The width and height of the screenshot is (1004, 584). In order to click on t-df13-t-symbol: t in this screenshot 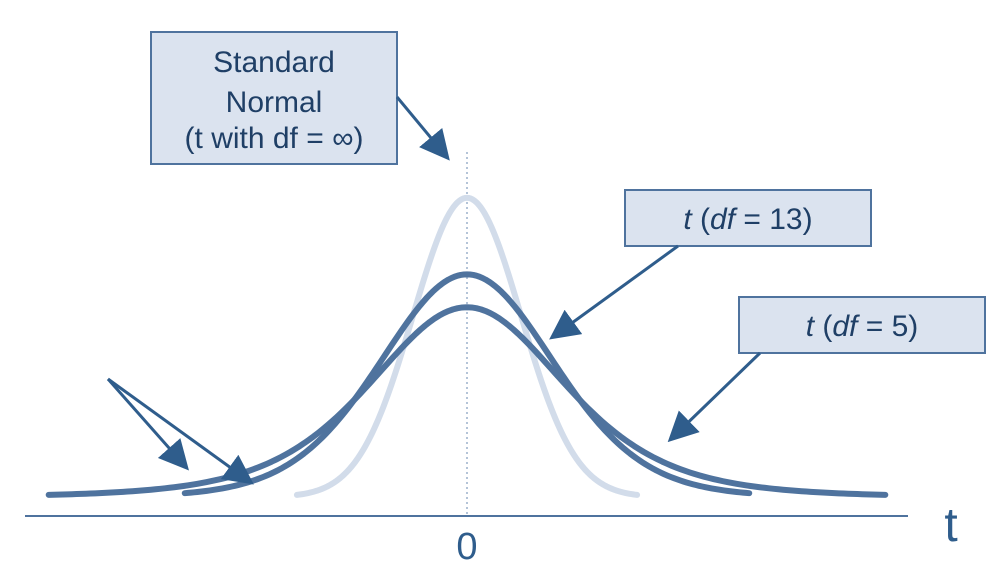, I will do `click(688, 219)`.